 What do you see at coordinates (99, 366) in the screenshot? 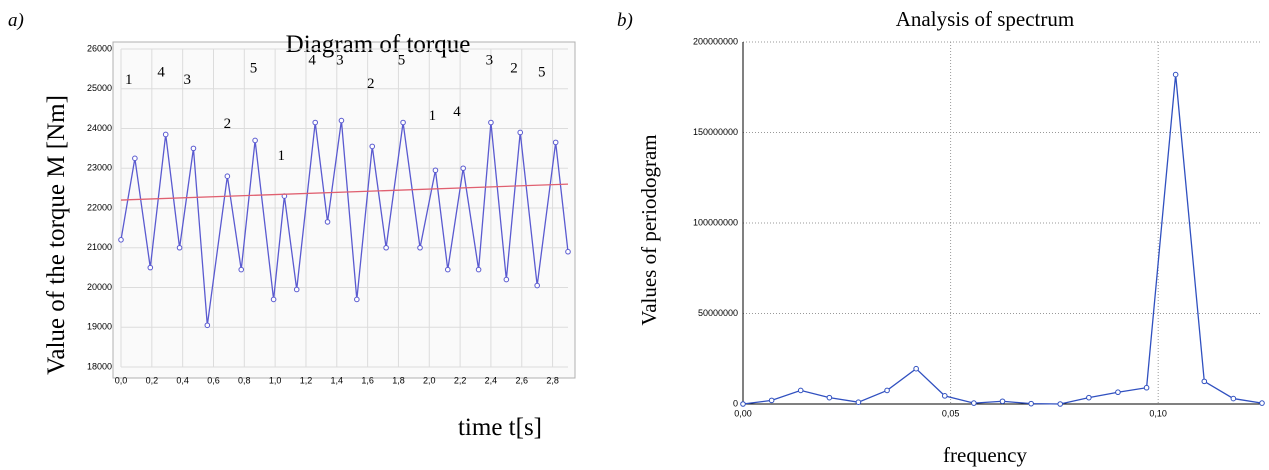
I see `y-tick-label: 18000` at bounding box center [99, 366].